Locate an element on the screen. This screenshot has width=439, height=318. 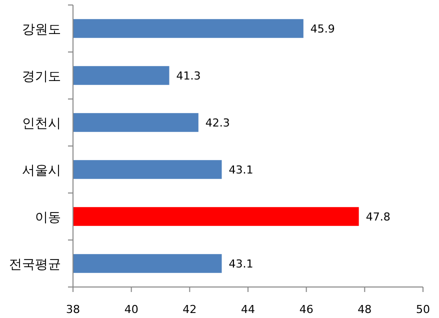
data-label: 42.3 is located at coordinates (217, 123).